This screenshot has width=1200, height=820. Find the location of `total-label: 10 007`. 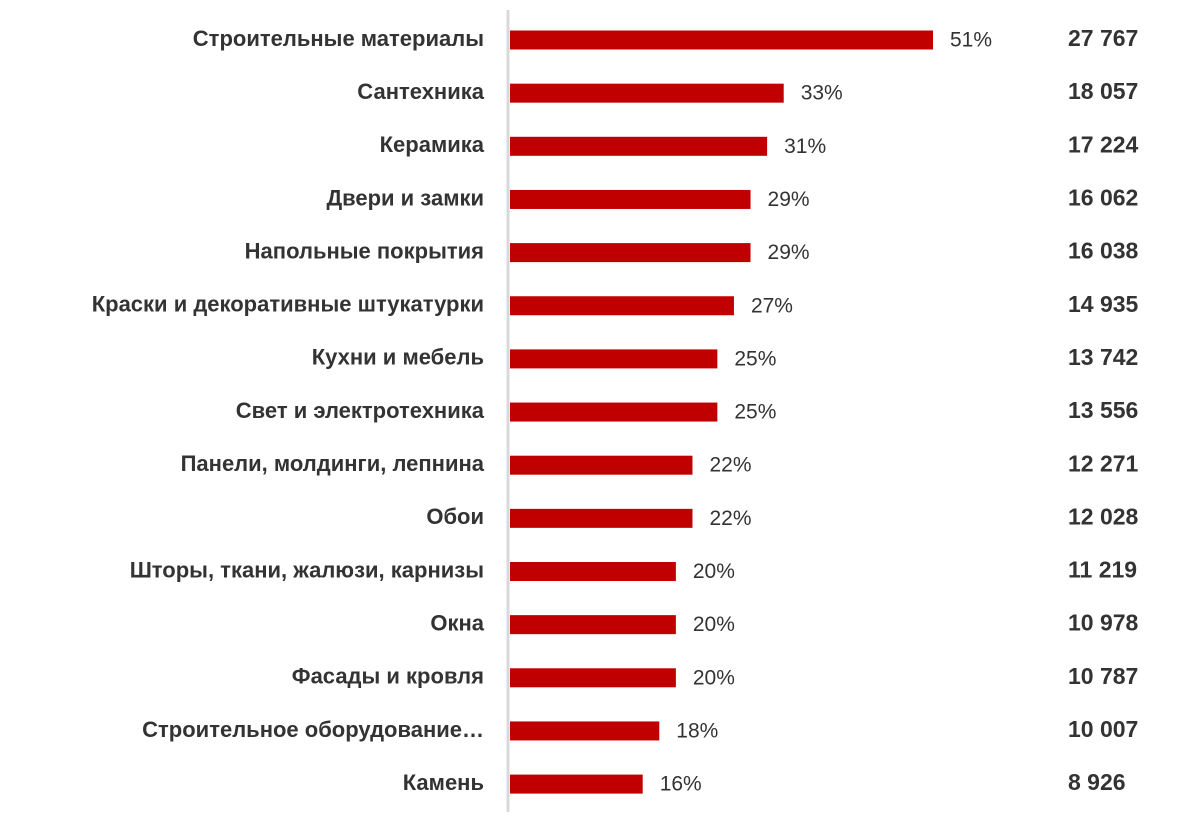

total-label: 10 007 is located at coordinates (1103, 729).